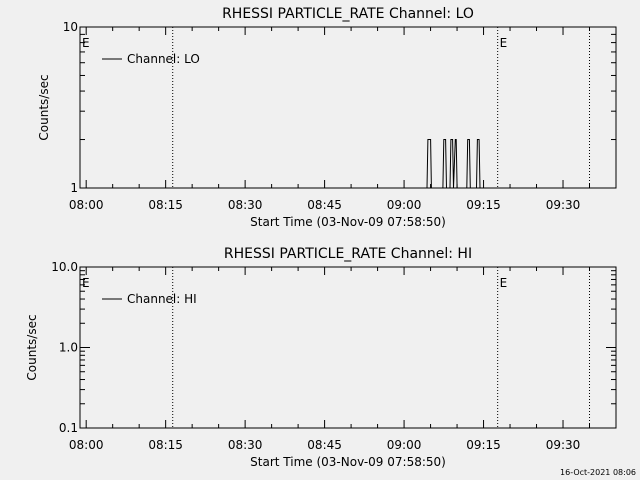  I want to click on chart-1-x-tick-label: 08:45, so click(324, 445).